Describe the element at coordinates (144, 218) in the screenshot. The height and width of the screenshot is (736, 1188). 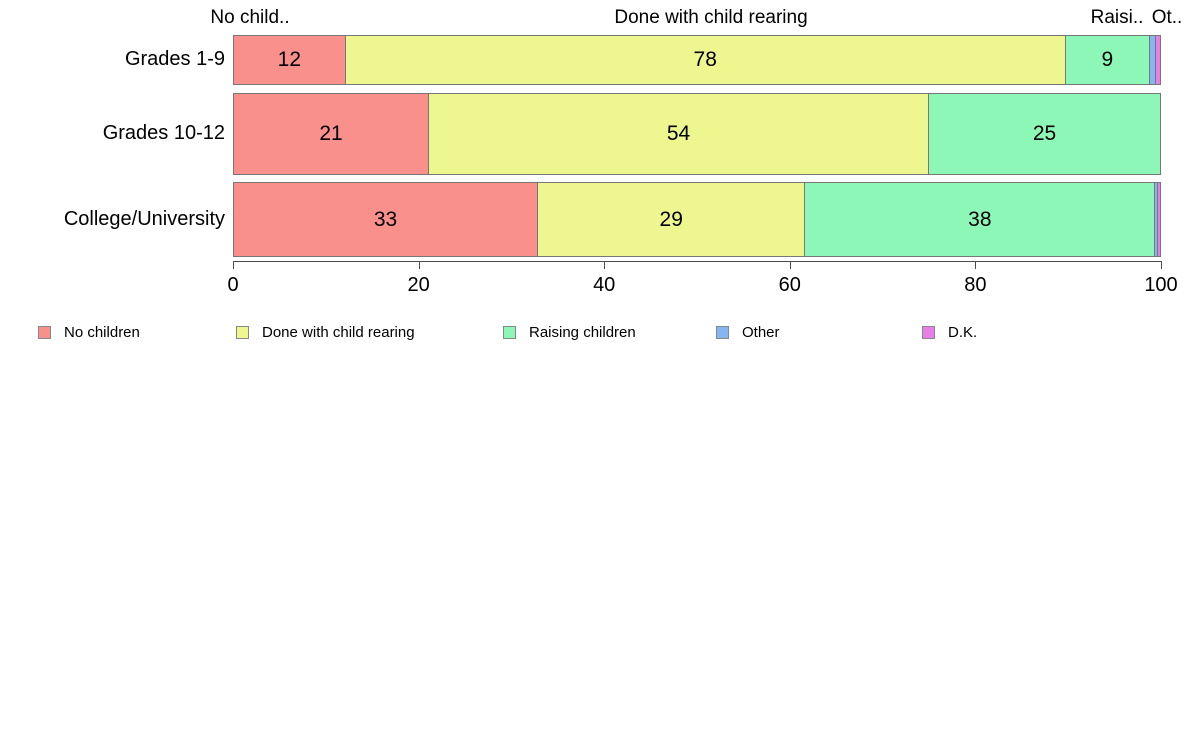
I see `category-label: College/University` at that location.